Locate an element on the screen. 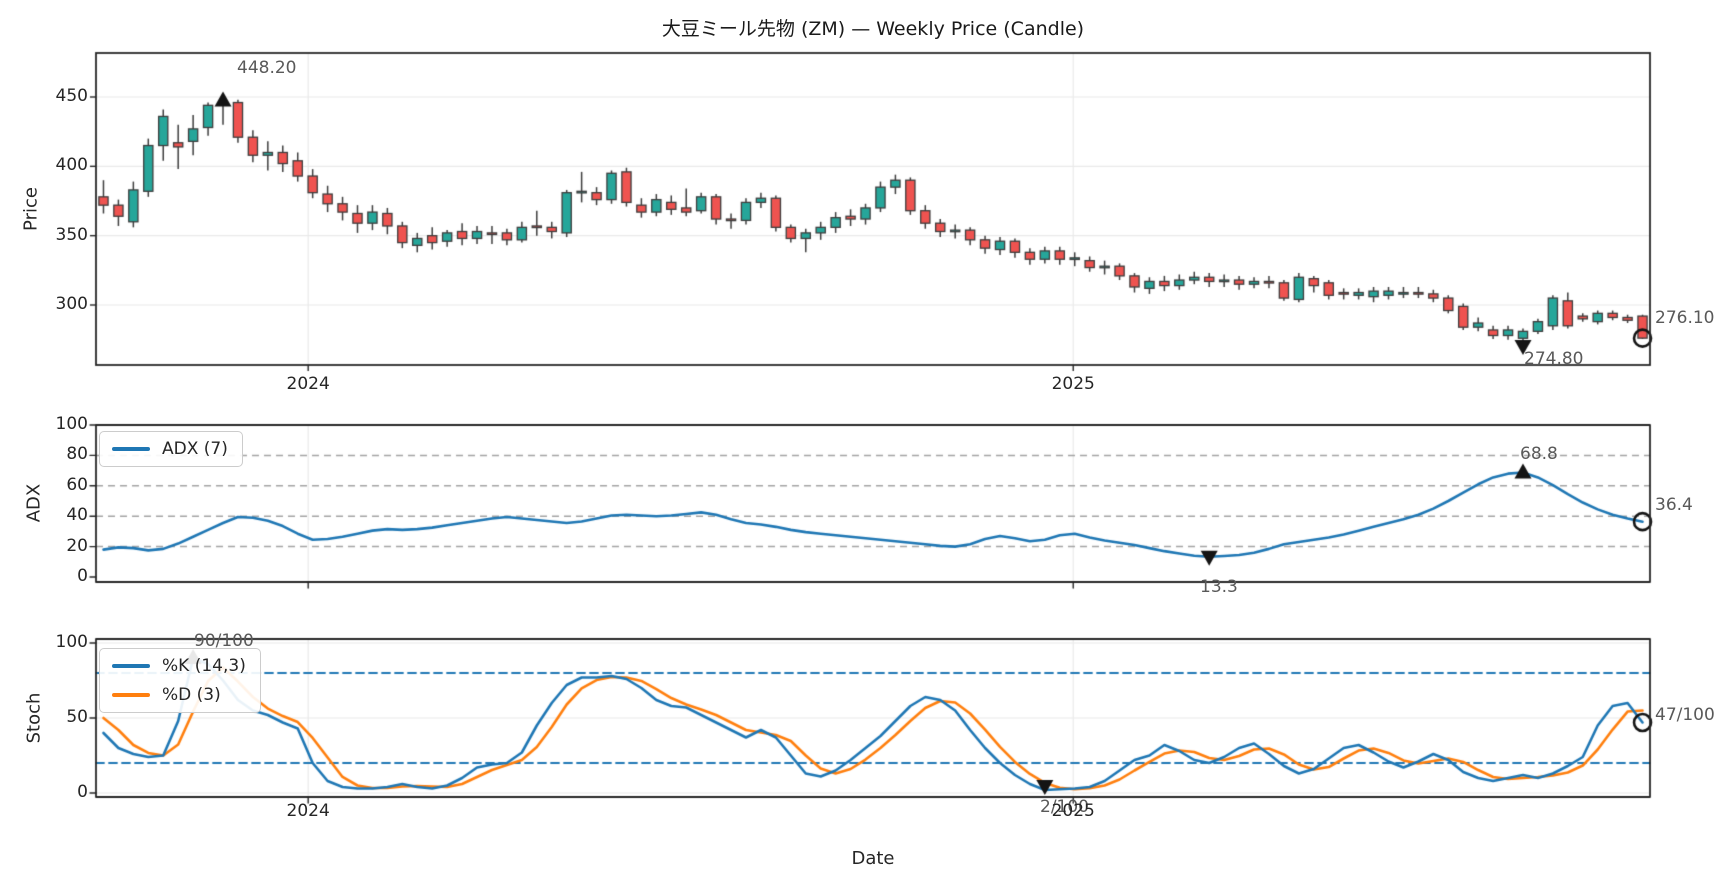 The height and width of the screenshot is (878, 1728). stoch-k-line-swatch is located at coordinates (131, 666).